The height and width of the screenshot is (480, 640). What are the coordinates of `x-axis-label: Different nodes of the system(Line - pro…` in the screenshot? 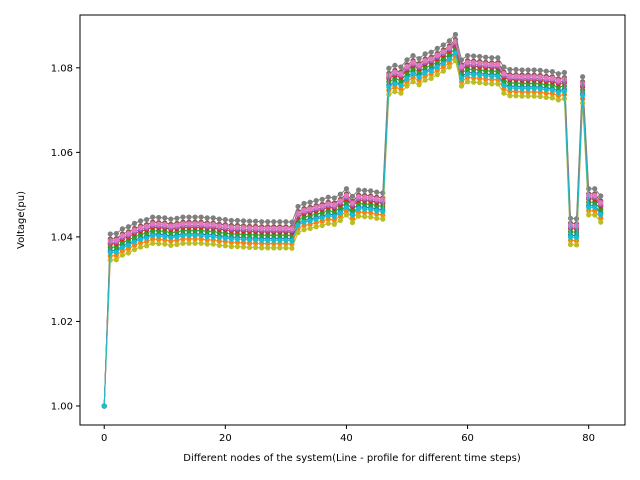 It's located at (352, 458).